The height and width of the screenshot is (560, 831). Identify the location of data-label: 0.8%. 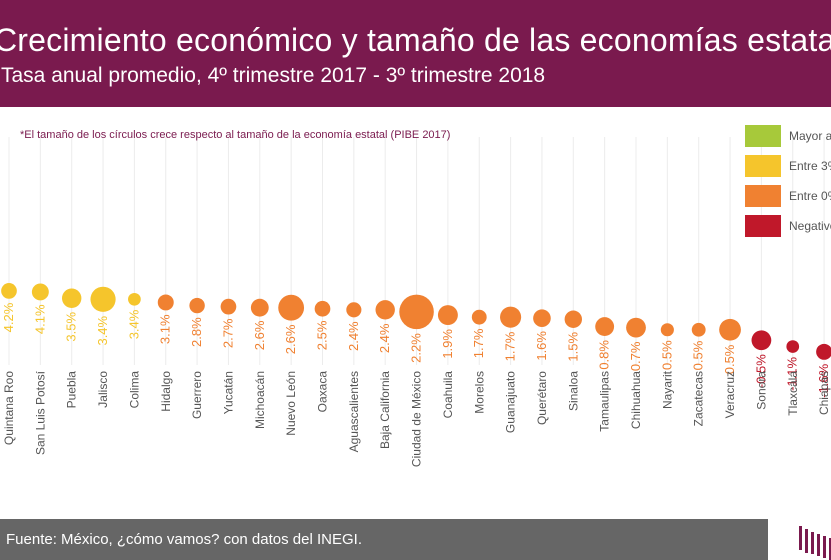
(604, 355).